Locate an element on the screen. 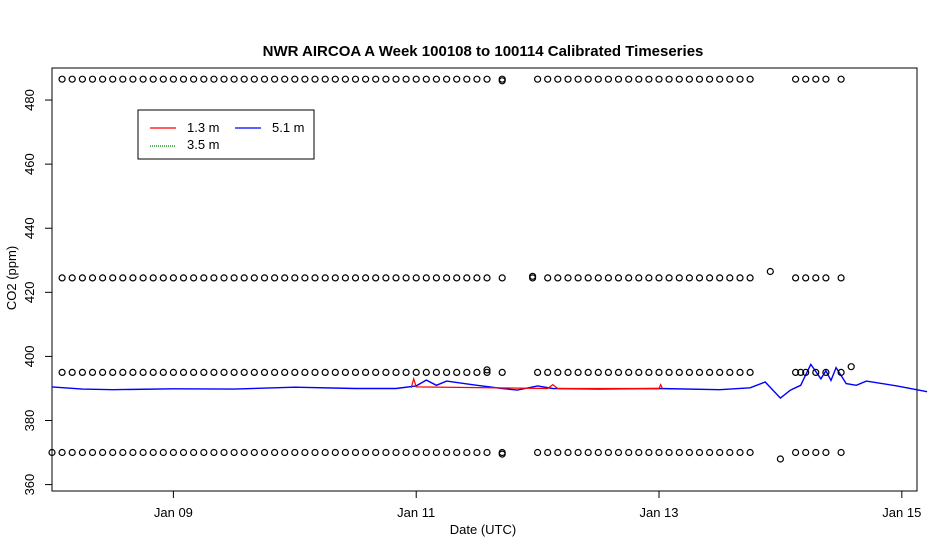 This screenshot has width=936, height=545. y-tick-label: 400 is located at coordinates (29, 357).